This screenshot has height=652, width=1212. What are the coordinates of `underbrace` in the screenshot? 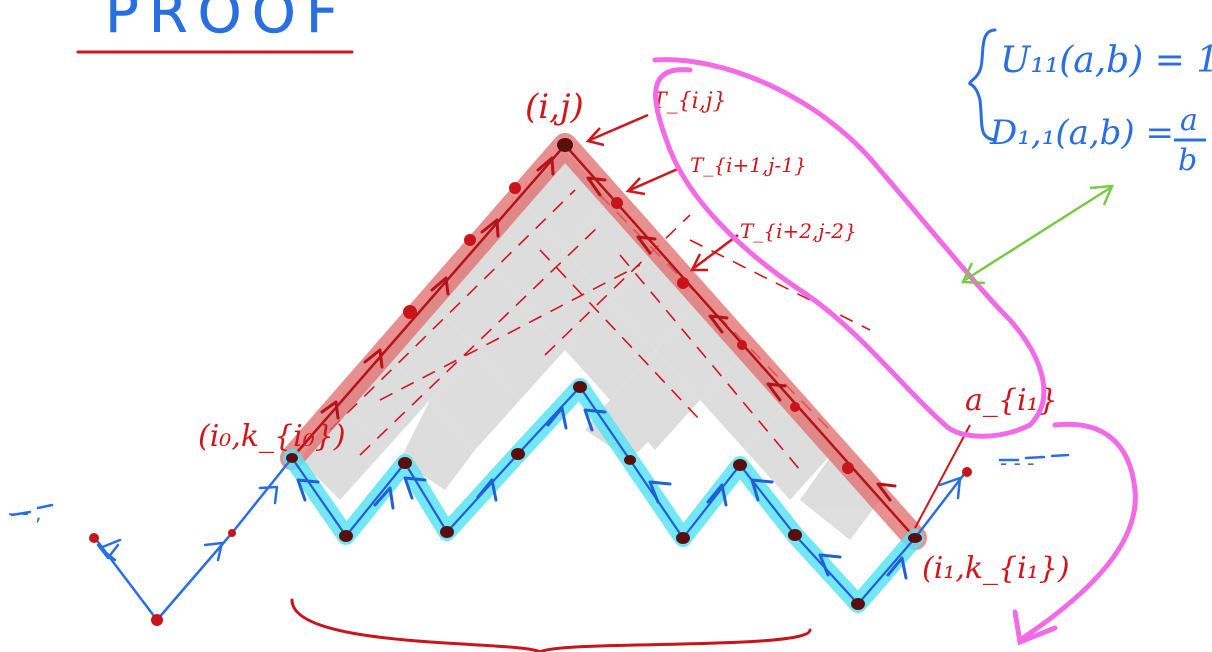 It's located at (551, 625).